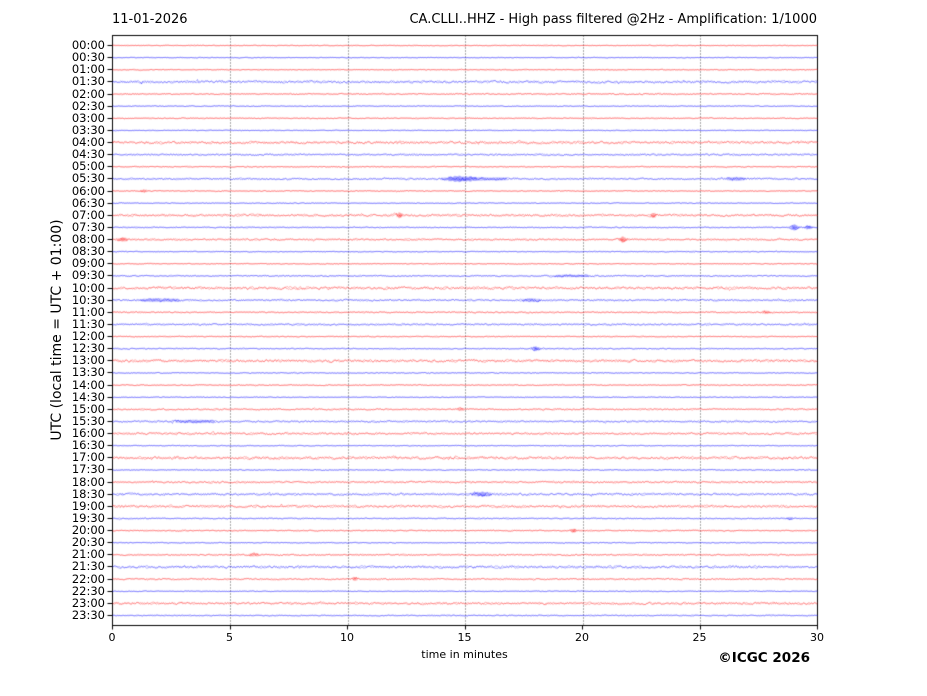 This screenshot has width=927, height=696. Describe the element at coordinates (229, 637) in the screenshot. I see `x-tick-label: 5` at that location.